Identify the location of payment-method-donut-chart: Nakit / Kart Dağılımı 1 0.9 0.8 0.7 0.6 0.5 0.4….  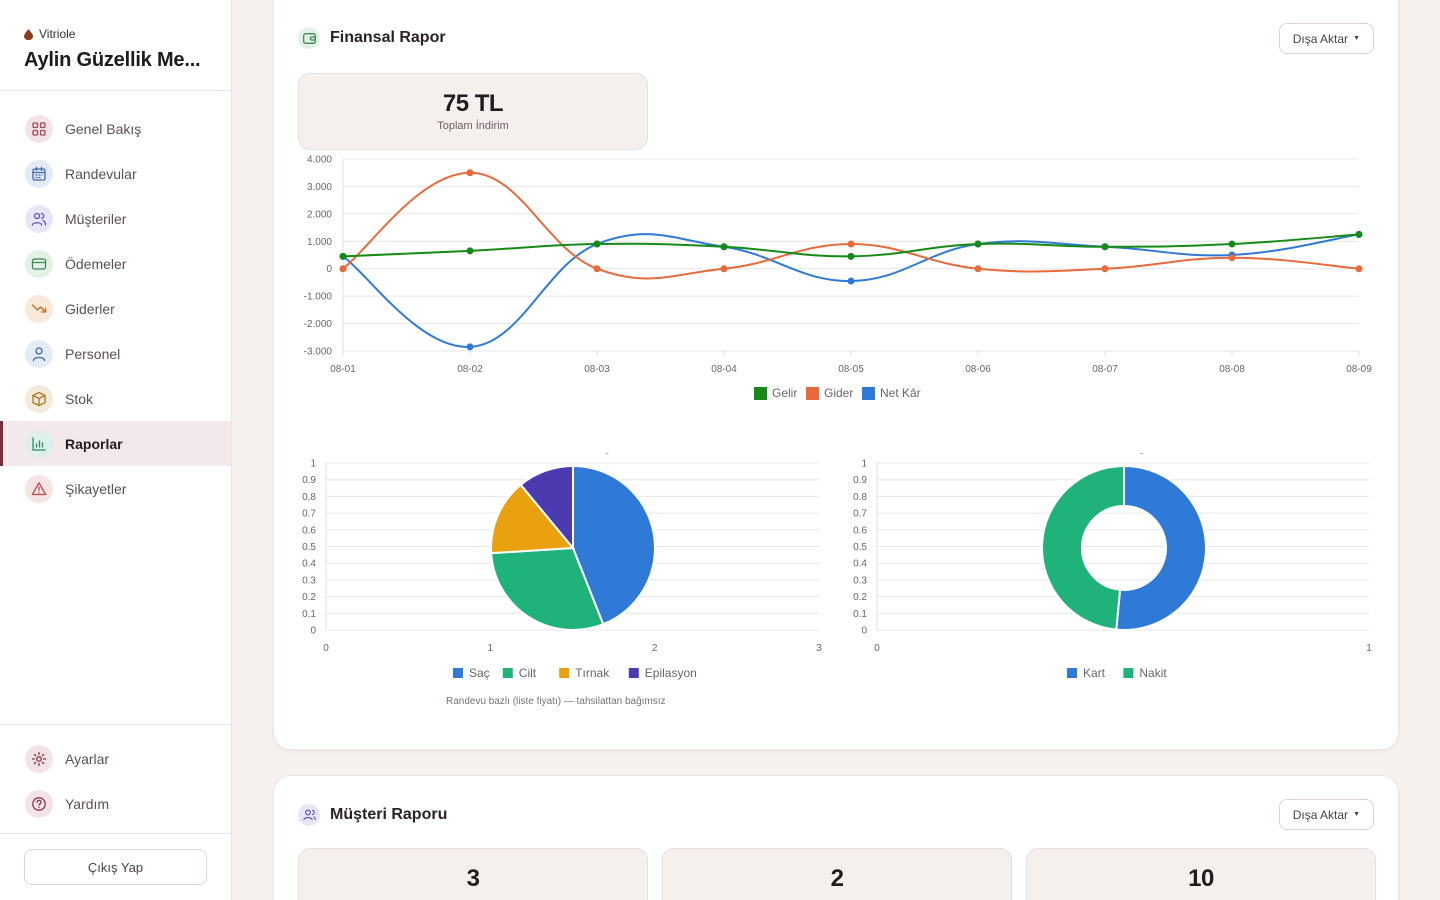
(1112, 566).